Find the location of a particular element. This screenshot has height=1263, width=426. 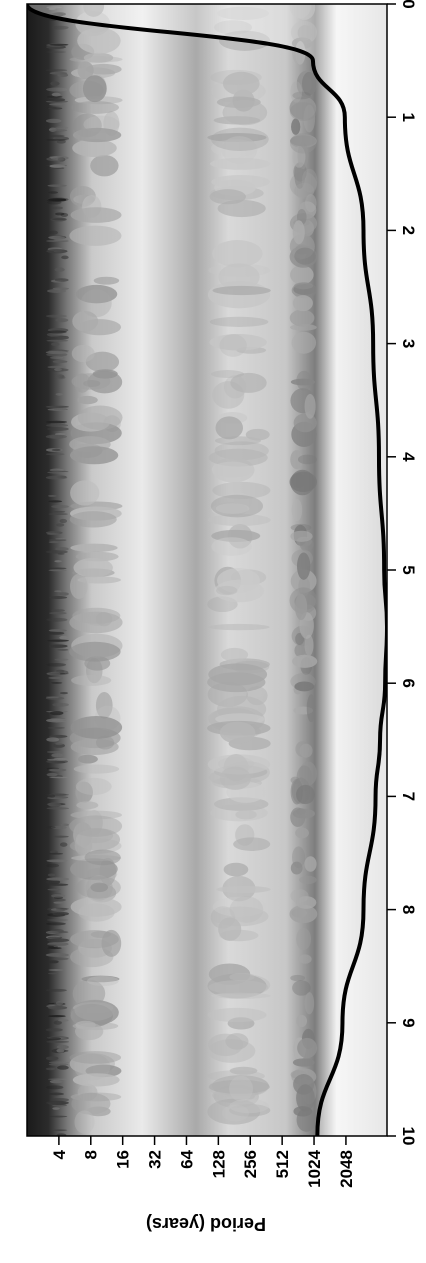

period-tick-label: 64 is located at coordinates (186, 1158).